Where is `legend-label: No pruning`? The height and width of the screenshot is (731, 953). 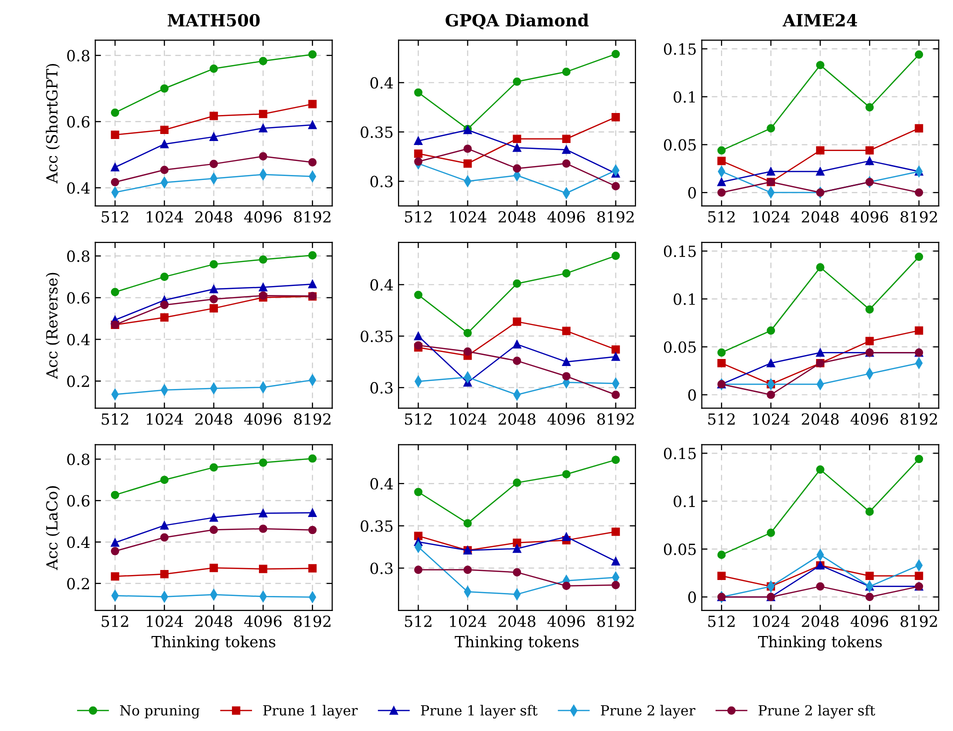 legend-label: No pruning is located at coordinates (160, 711).